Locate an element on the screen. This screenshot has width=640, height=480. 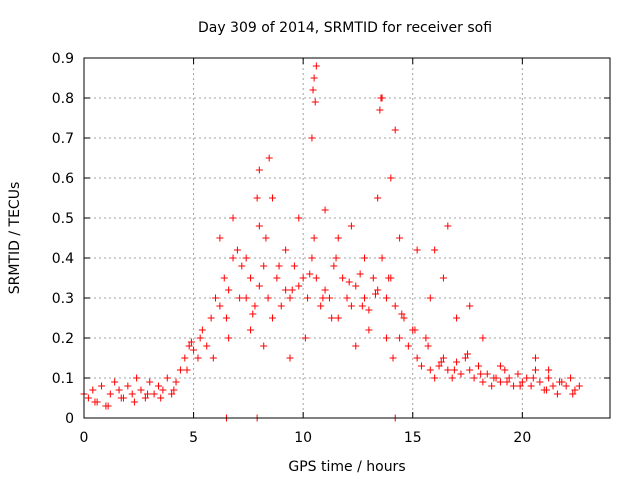
y-tick-label: 0.1 is located at coordinates (63, 379).